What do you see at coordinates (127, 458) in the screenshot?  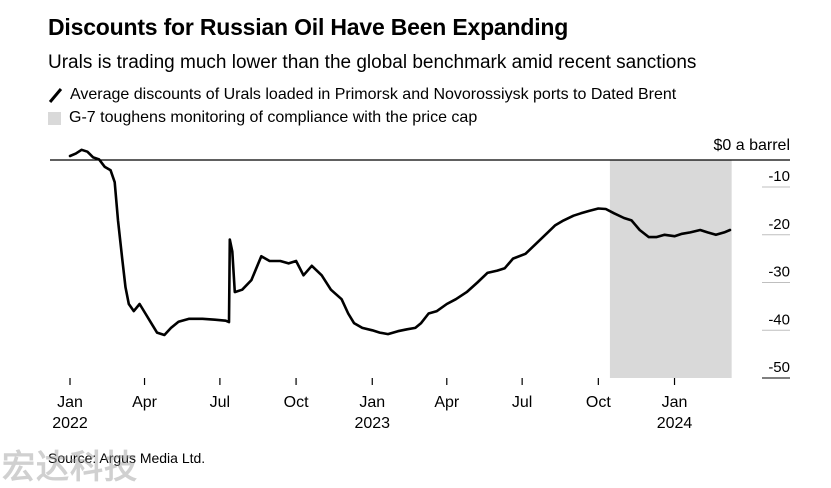 I see `source-note: Source: Argus Media Ltd.` at bounding box center [127, 458].